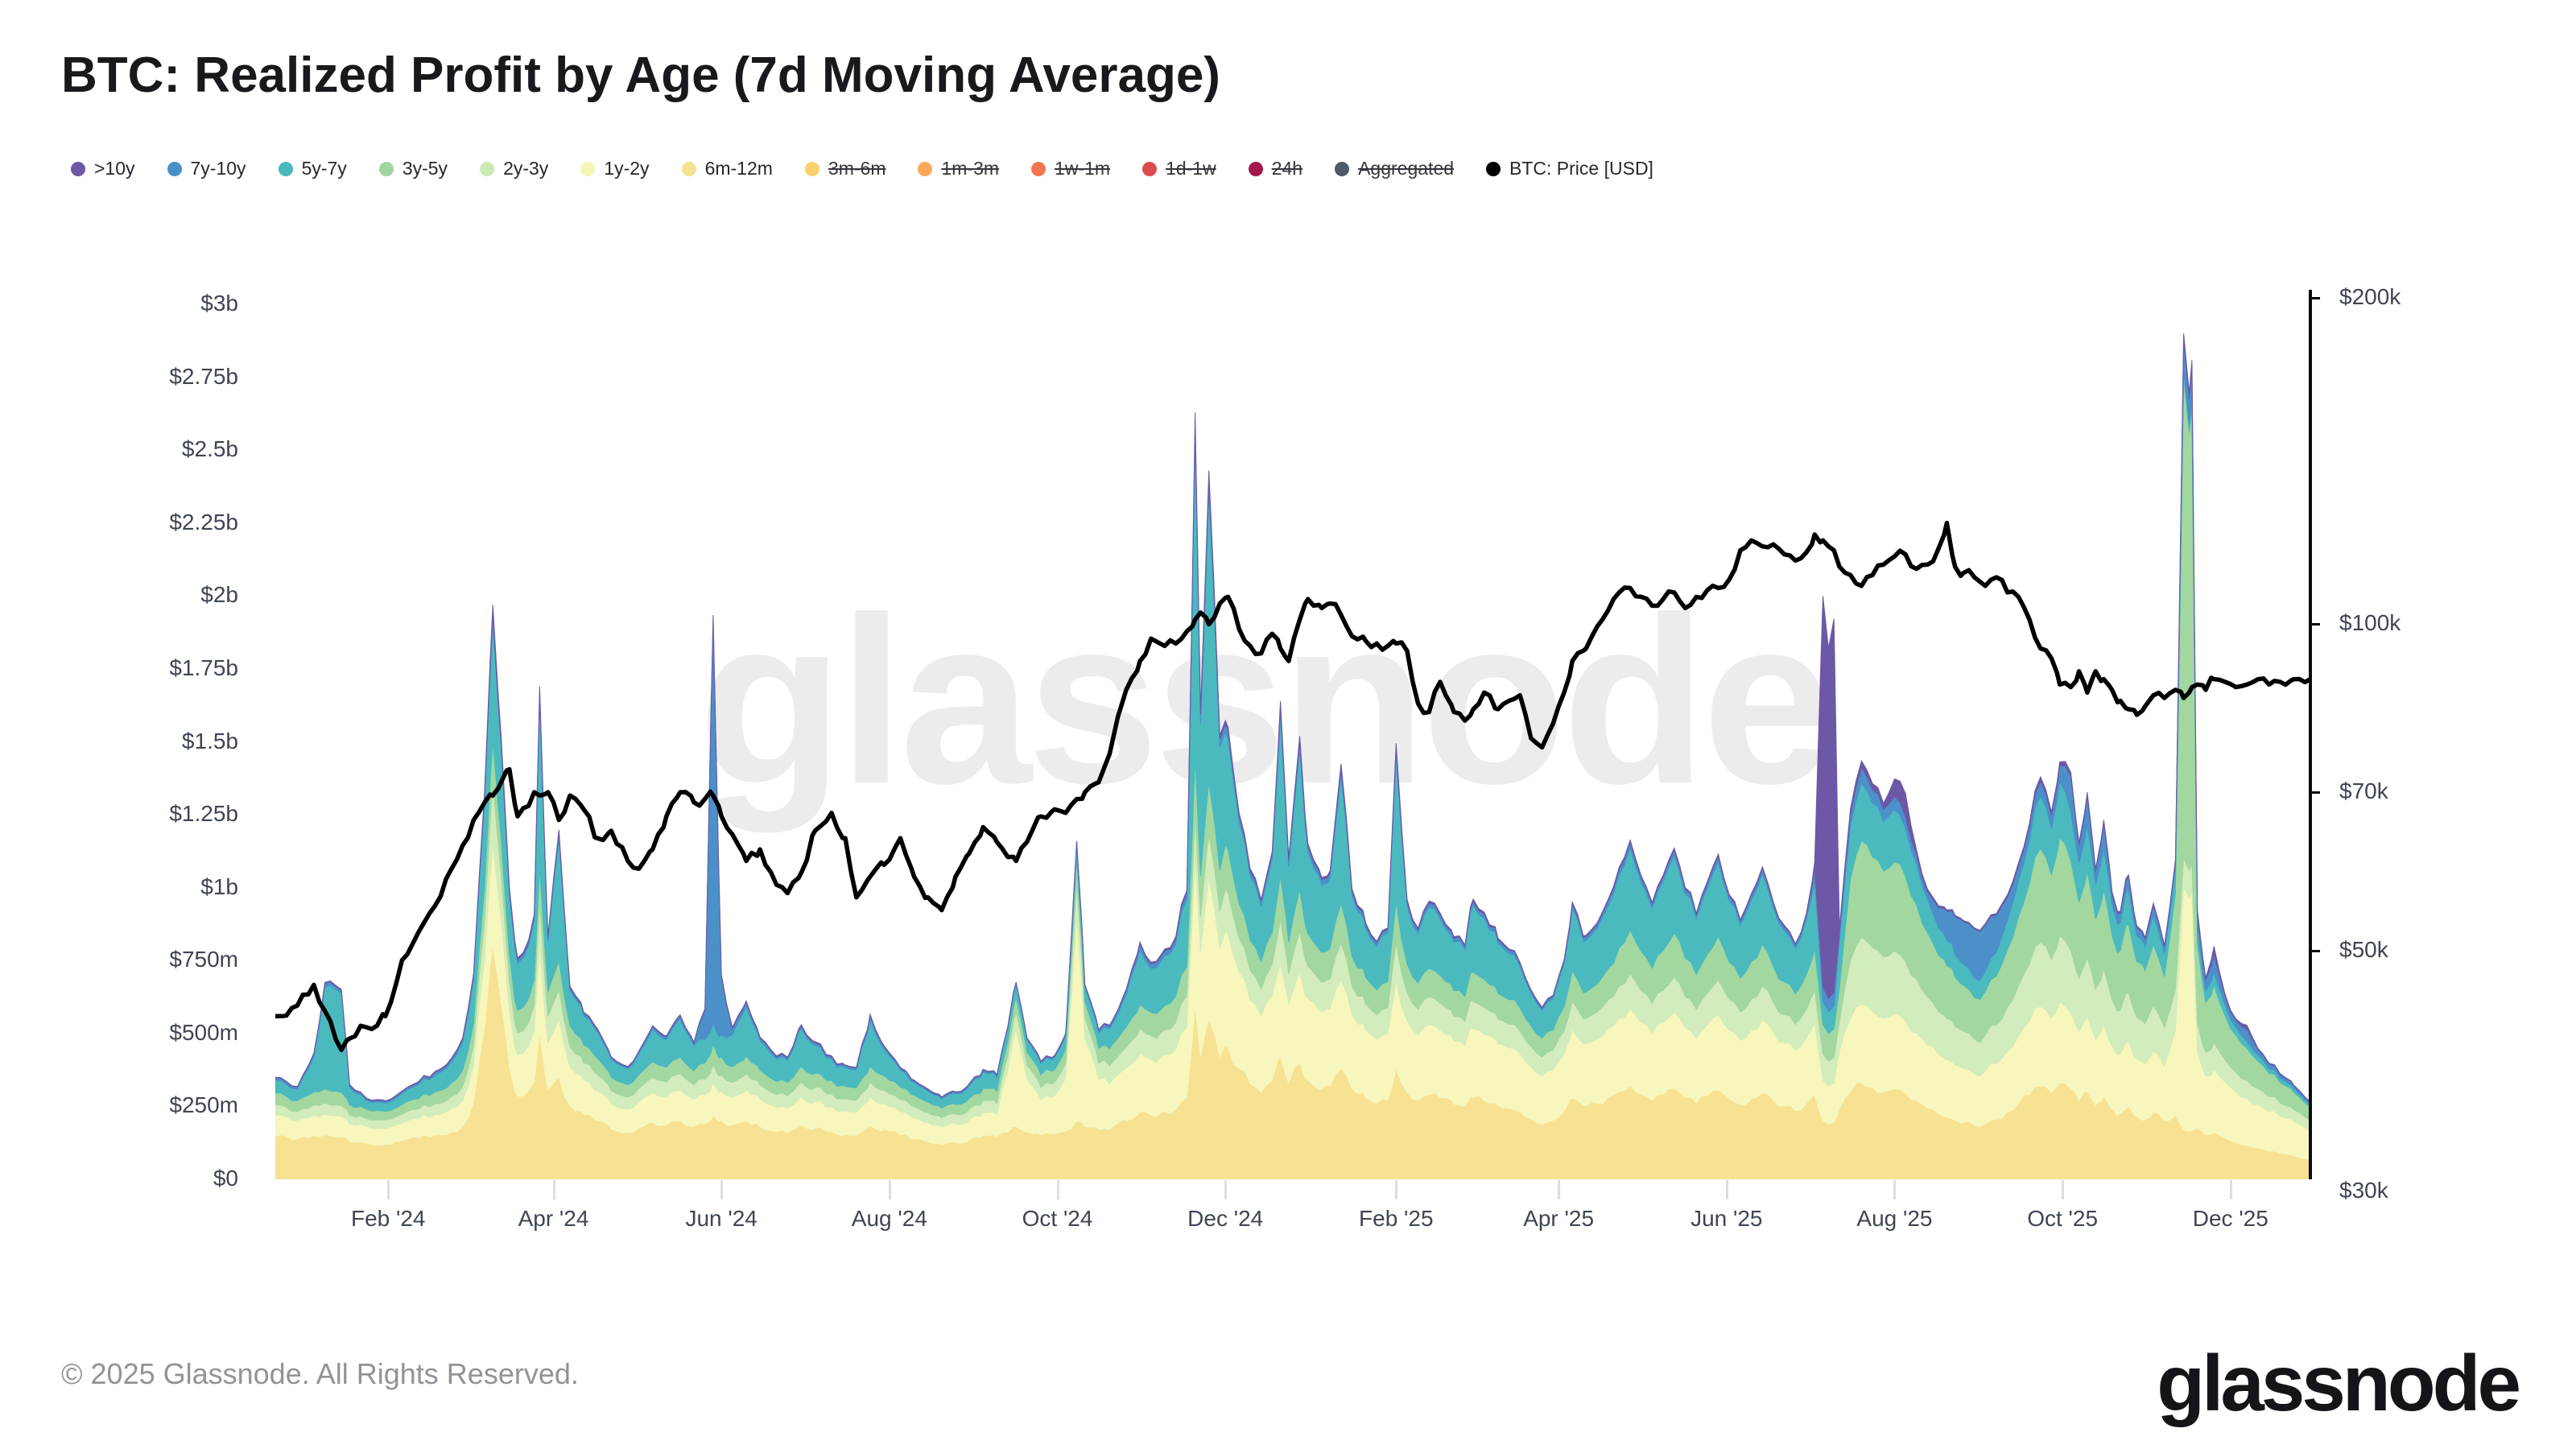 The width and height of the screenshot is (2576, 1449). I want to click on x-tick-label: Apr '25, so click(1559, 1218).